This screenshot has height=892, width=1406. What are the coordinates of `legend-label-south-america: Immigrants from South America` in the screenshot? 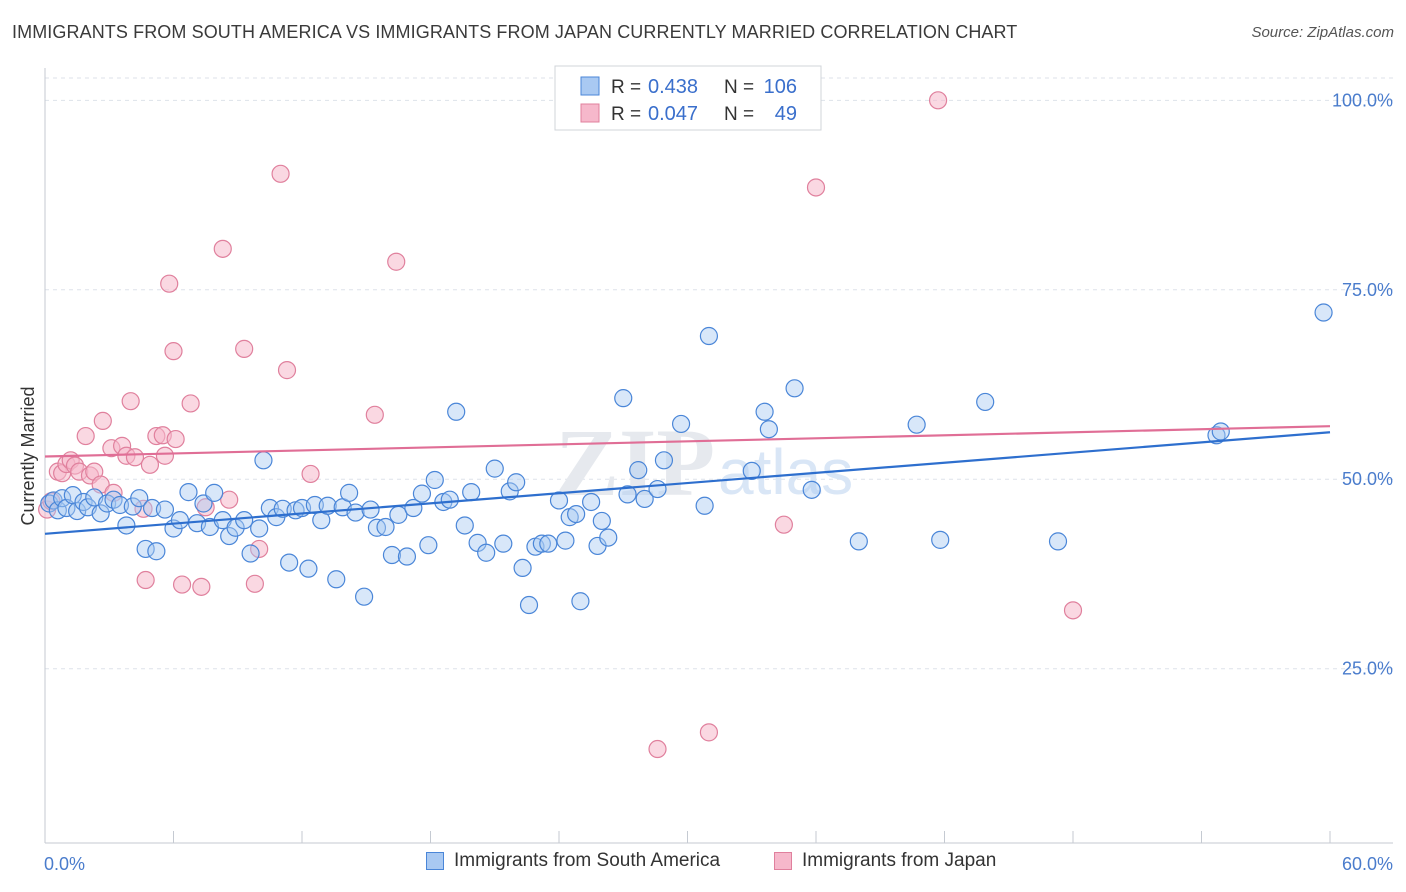 It's located at (587, 860).